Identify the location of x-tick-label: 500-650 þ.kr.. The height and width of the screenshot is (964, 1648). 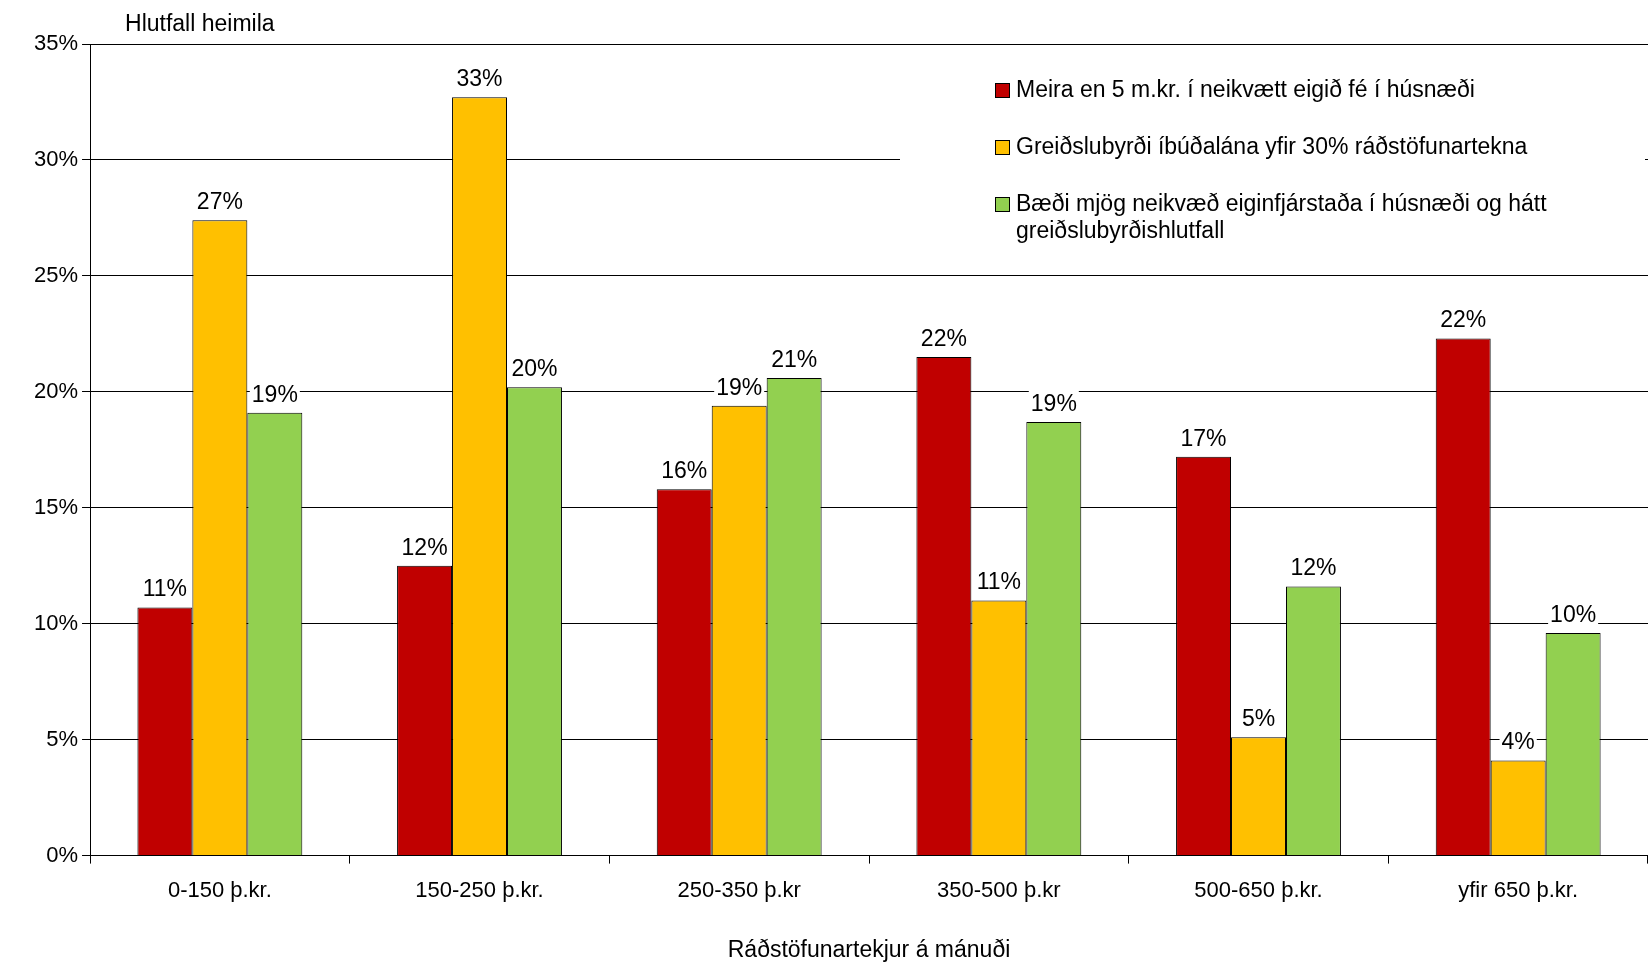
(1258, 889).